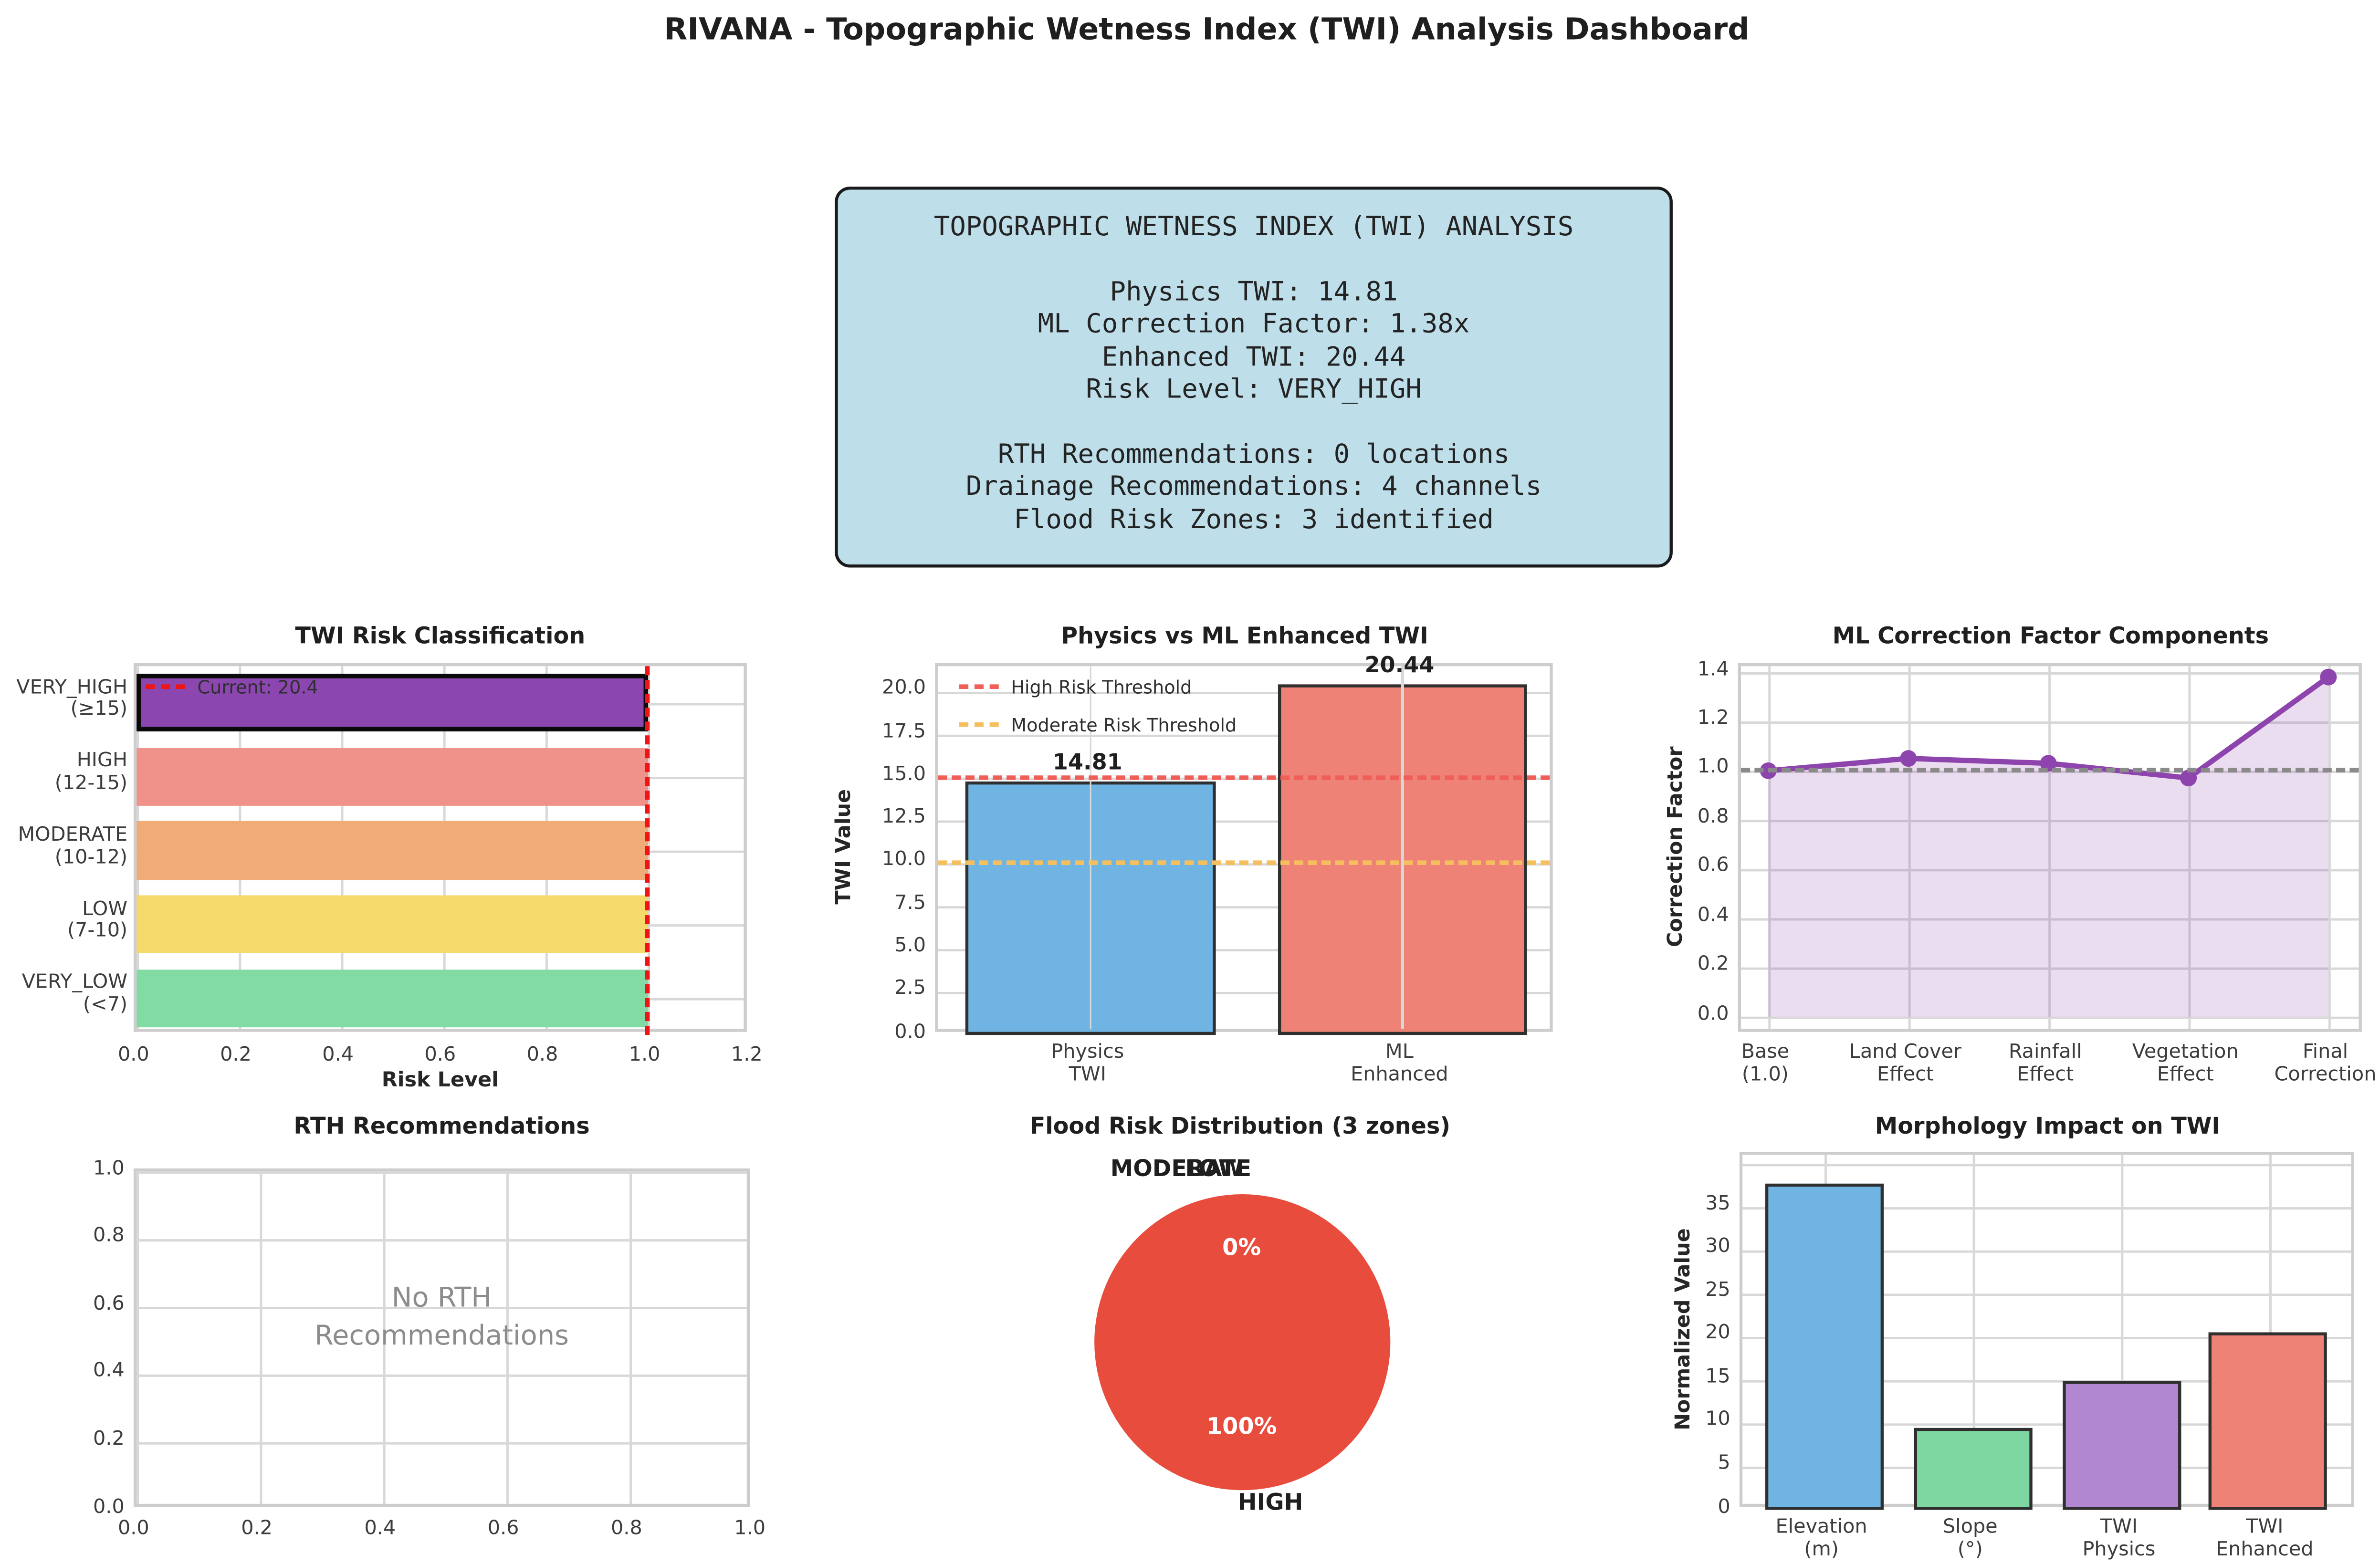 The width and height of the screenshot is (2380, 1564). What do you see at coordinates (392, 703) in the screenshot?
I see `risk-bar-very_high` at bounding box center [392, 703].